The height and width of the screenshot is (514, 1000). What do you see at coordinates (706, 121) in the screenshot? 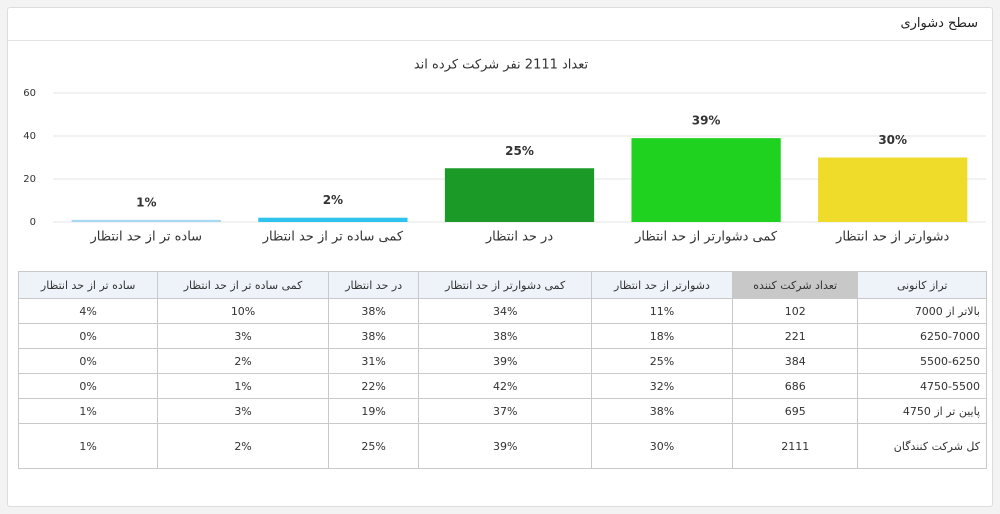
I see `data-label: 39%` at bounding box center [706, 121].